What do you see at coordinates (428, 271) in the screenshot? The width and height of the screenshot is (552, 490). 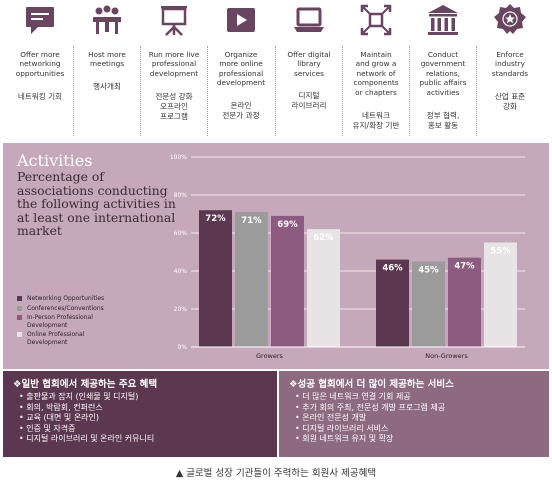 I see `bar-value-label: 45%` at bounding box center [428, 271].